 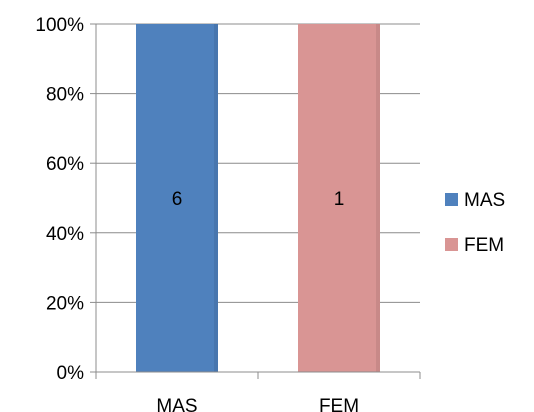 What do you see at coordinates (176, 404) in the screenshot?
I see `x-tick-label: MAS` at bounding box center [176, 404].